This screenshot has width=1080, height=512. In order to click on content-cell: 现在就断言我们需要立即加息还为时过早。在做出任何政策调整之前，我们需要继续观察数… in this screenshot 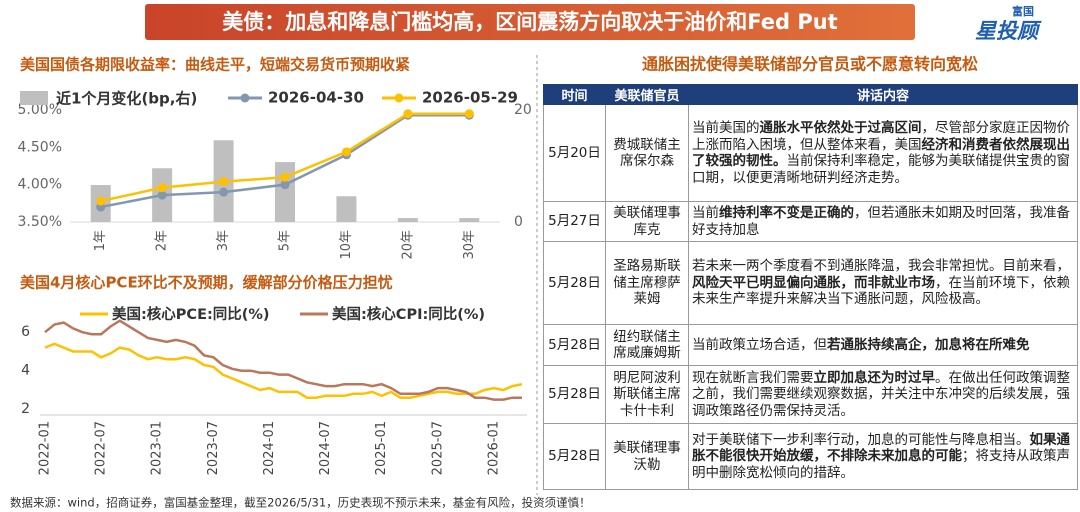, I will do `click(883, 394)`.